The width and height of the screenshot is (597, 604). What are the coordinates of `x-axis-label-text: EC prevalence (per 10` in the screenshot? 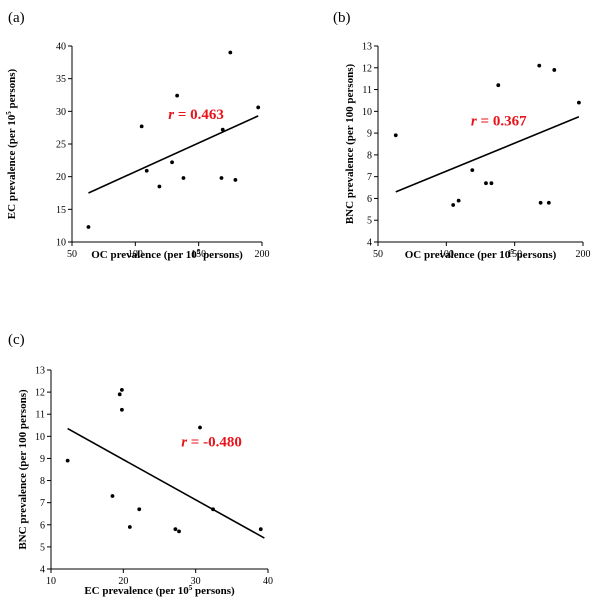 It's located at (136, 591).